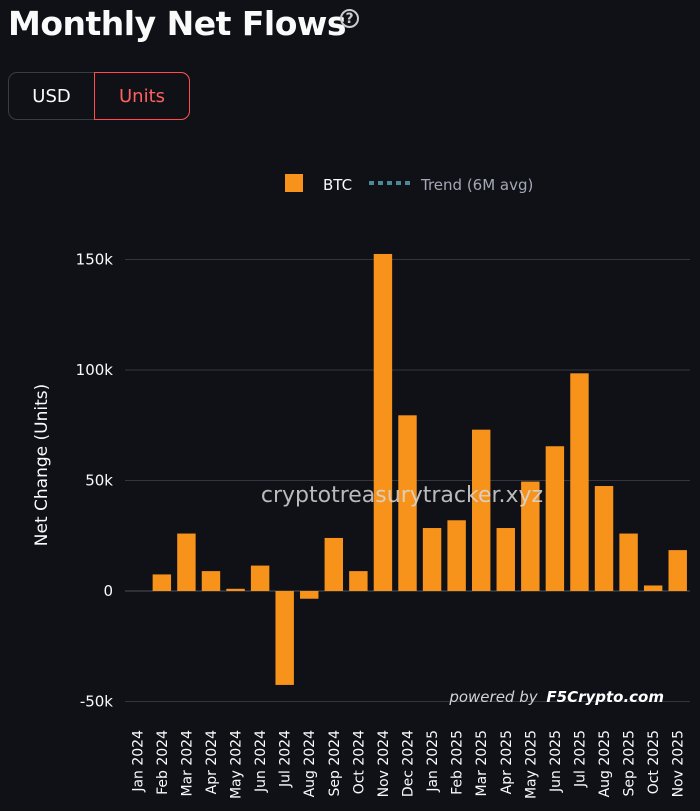 This screenshot has width=700, height=811. What do you see at coordinates (458, 762) in the screenshot?
I see `x-tick-label: Feb 2025` at bounding box center [458, 762].